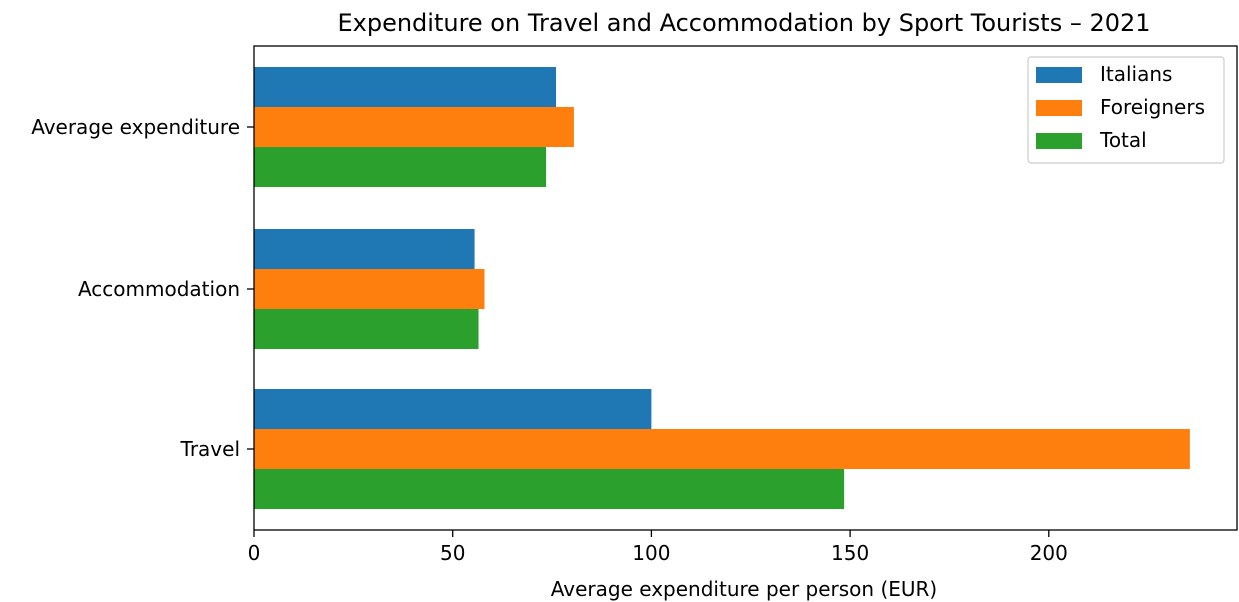  Describe the element at coordinates (1059, 108) in the screenshot. I see `legend-swatch-foreigners` at that location.